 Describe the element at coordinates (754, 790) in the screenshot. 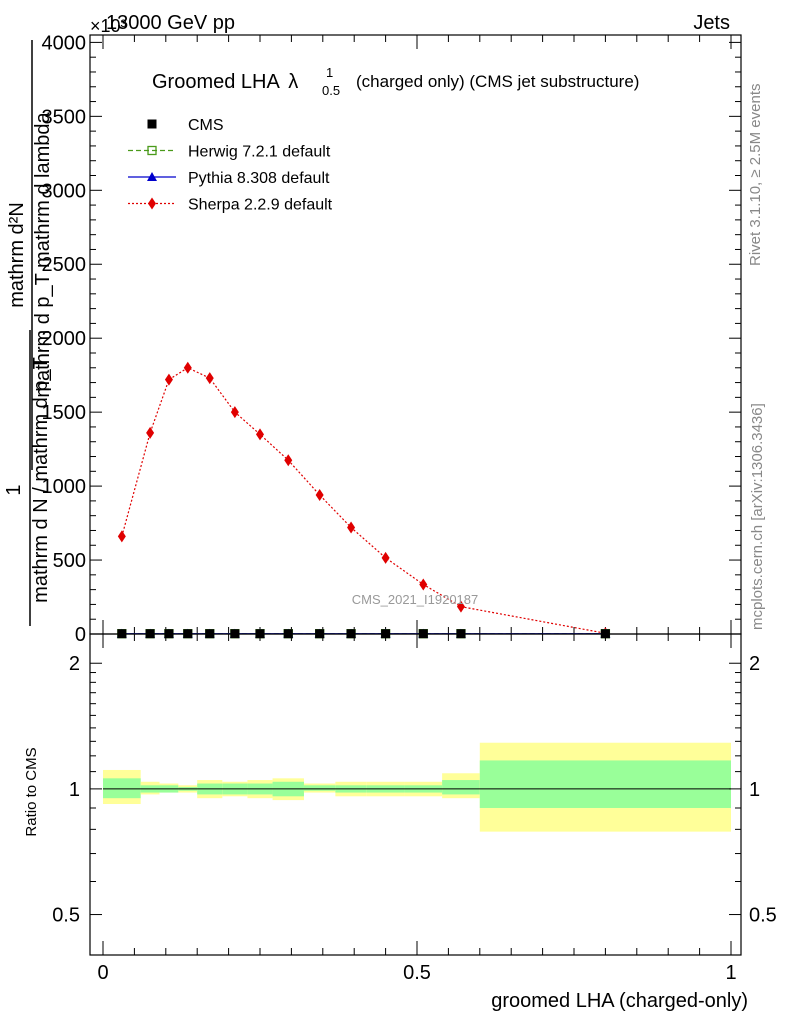

I see `ratio-tick-label-right: 1` at that location.